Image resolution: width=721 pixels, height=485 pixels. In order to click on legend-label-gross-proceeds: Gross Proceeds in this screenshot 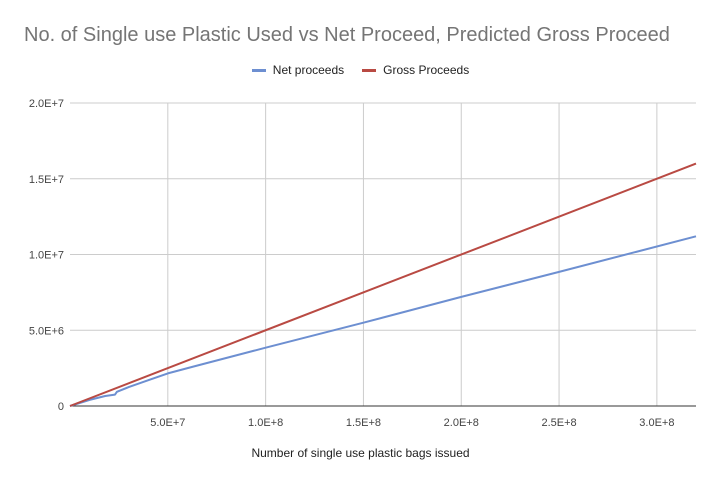, I will do `click(426, 70)`.